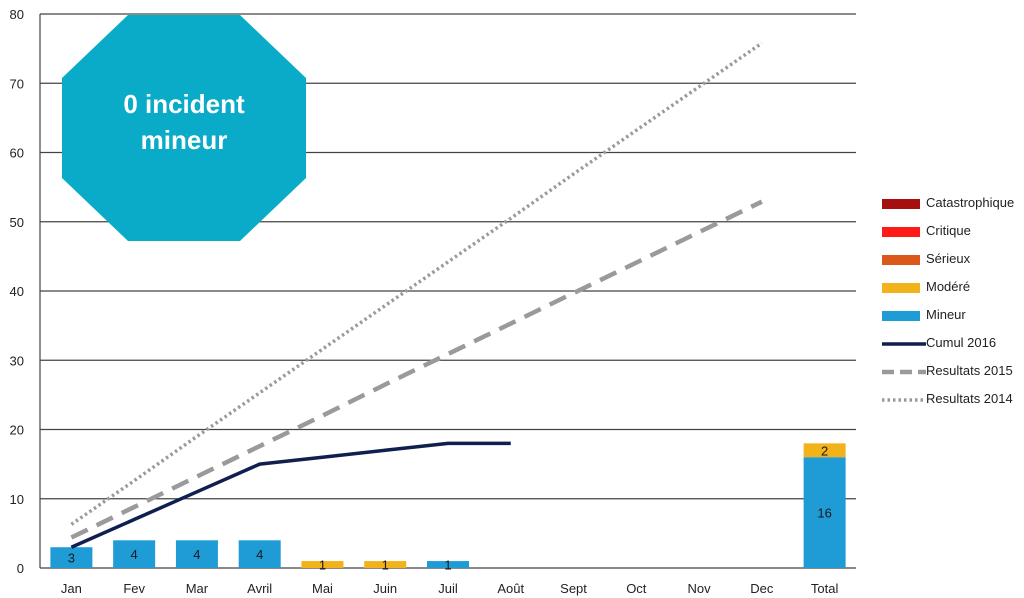  I want to click on legend-label: Resultats 2015, so click(969, 370).